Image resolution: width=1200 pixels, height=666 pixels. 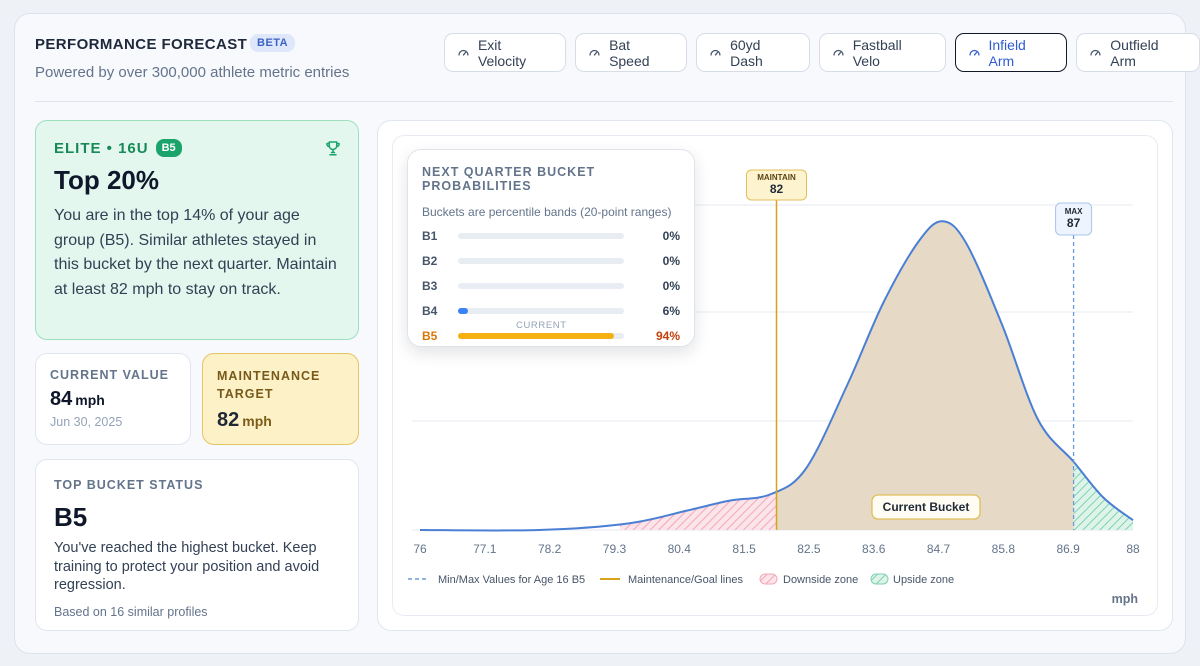 I want to click on tab-label: Bat Speed, so click(x=629, y=52).